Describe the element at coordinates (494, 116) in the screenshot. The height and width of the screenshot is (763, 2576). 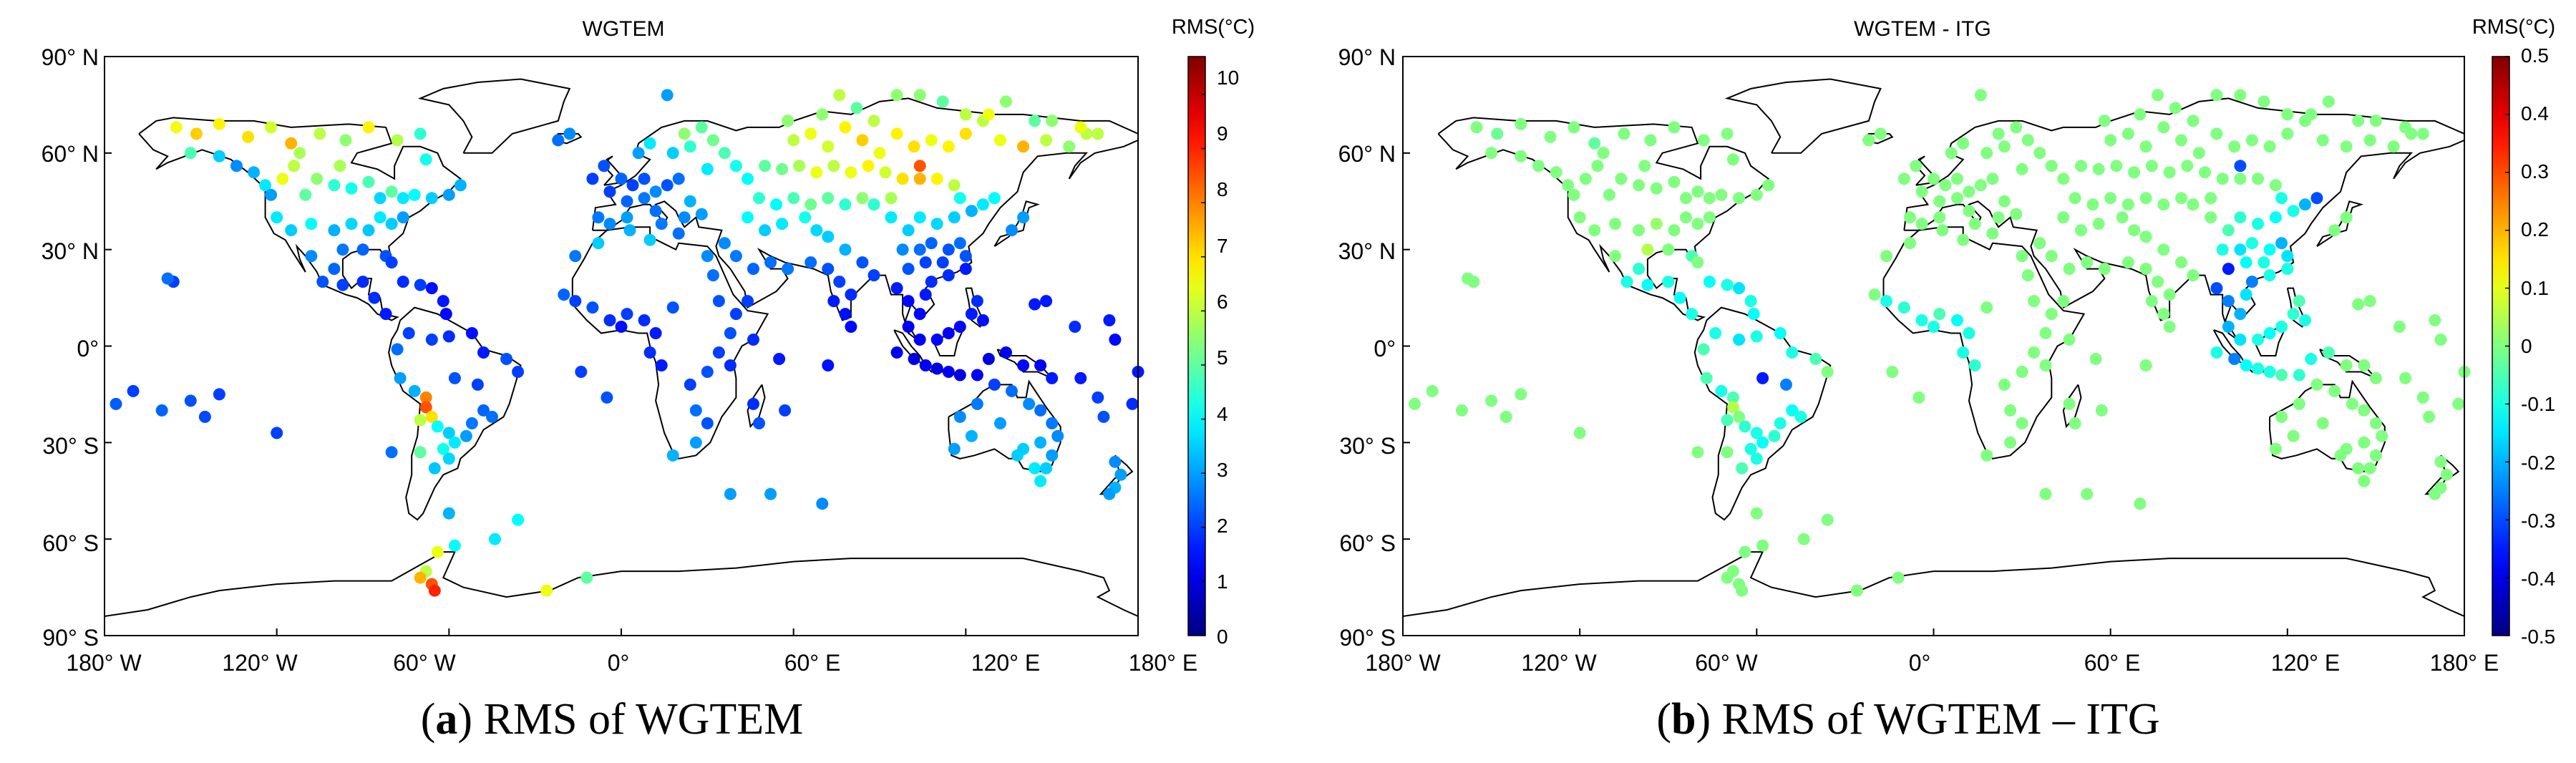
I see `coastline` at that location.